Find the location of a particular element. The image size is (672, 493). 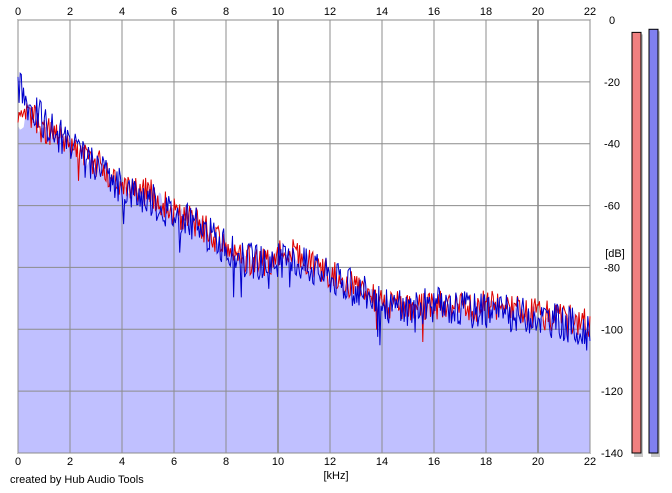

x-tick-label-top: 14 is located at coordinates (382, 12).